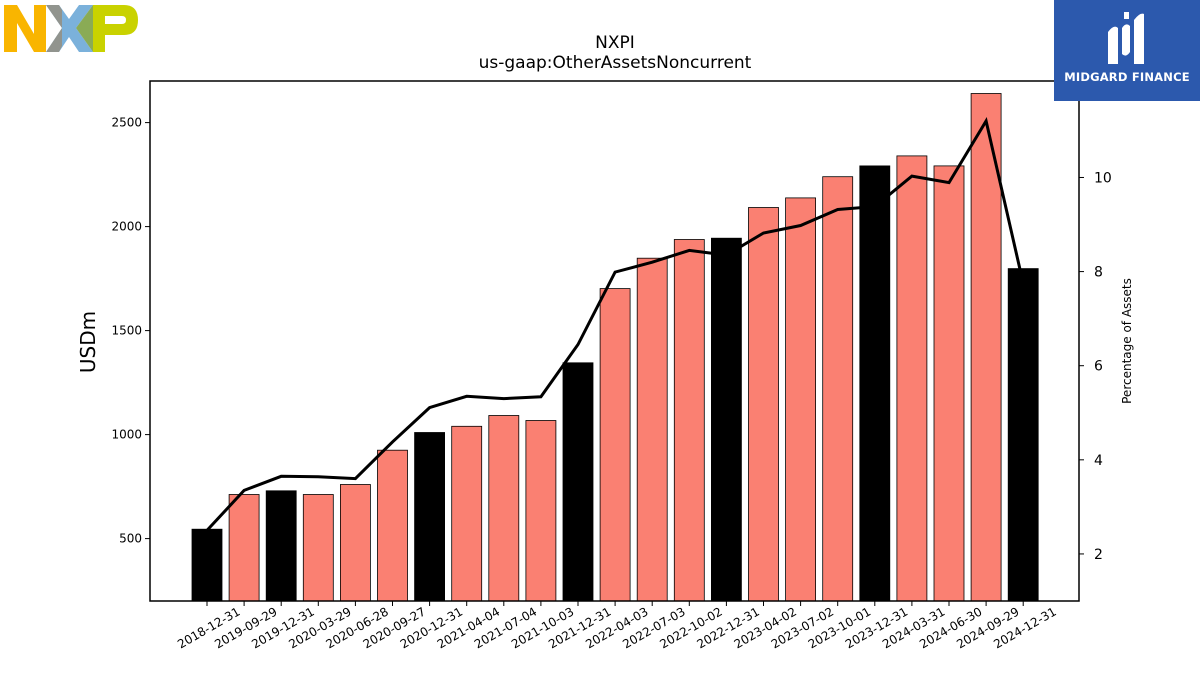 Image resolution: width=1200 pixels, height=675 pixels. What do you see at coordinates (88, 342) in the screenshot?
I see `y-axis-label: USDm` at bounding box center [88, 342].